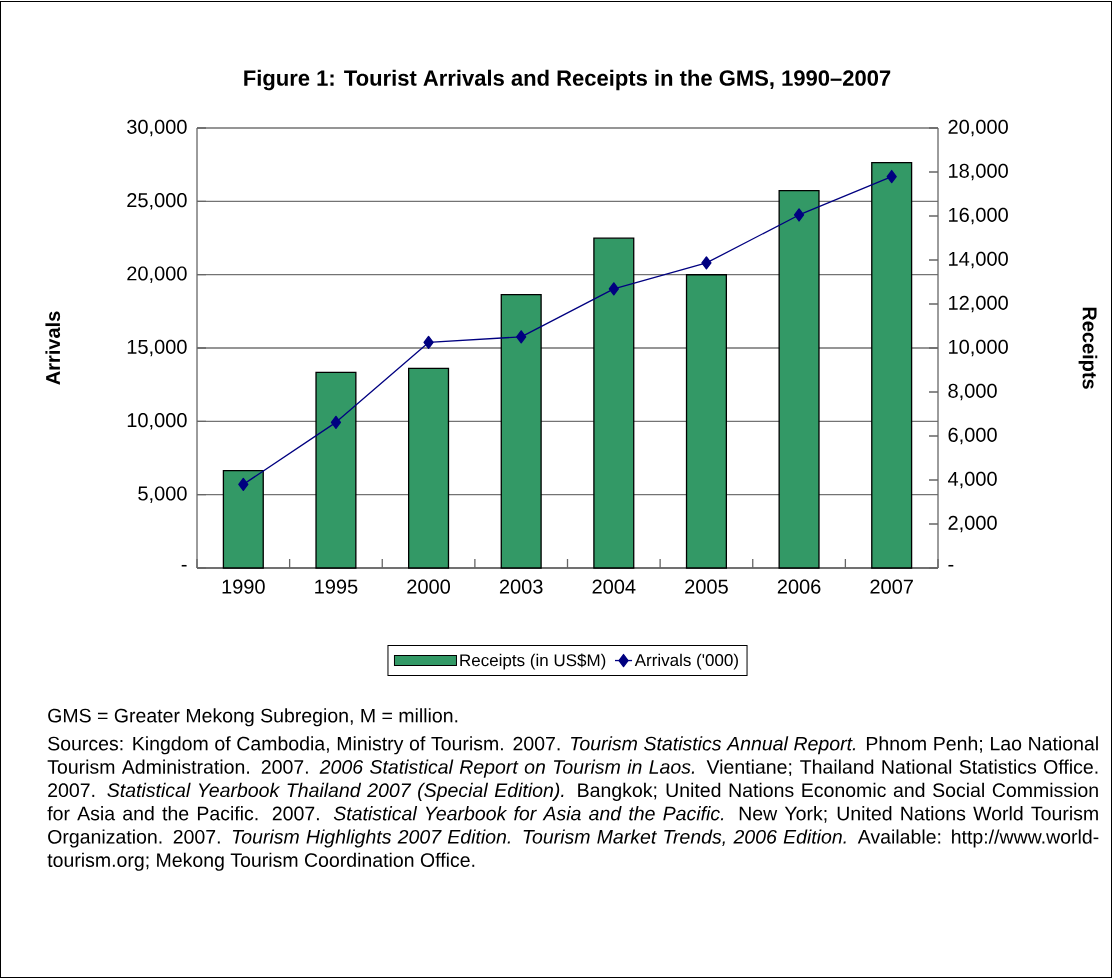 The width and height of the screenshot is (1113, 978). Describe the element at coordinates (573, 803) in the screenshot. I see `text: Sources: Kingdom of Cambodia, Ministry of Tourism. 2007. Tourism Statistics Annual Report. Phnom Penh; Lao National Tourism Administration. 2007. 2006 Statistical Report on Tourism in Laos. Vientiane; Thailand National Statistics Office. 2007. Statistical Yearbook Thailand 2007 (Special Edition). Bangkok; United Nations Economic and Social Commission for Asia and the Pacific. 2007. Statistical Yearbook for Asia and the Pacific. New York; United Nations World Tourism Organization. 2007. Tourism Highlights 2007 Edition. Tourism Market Trends, 2006 Edition. Available: http://www.world-tourism.org; Mekong Tourism Coordination Office.` at that location.